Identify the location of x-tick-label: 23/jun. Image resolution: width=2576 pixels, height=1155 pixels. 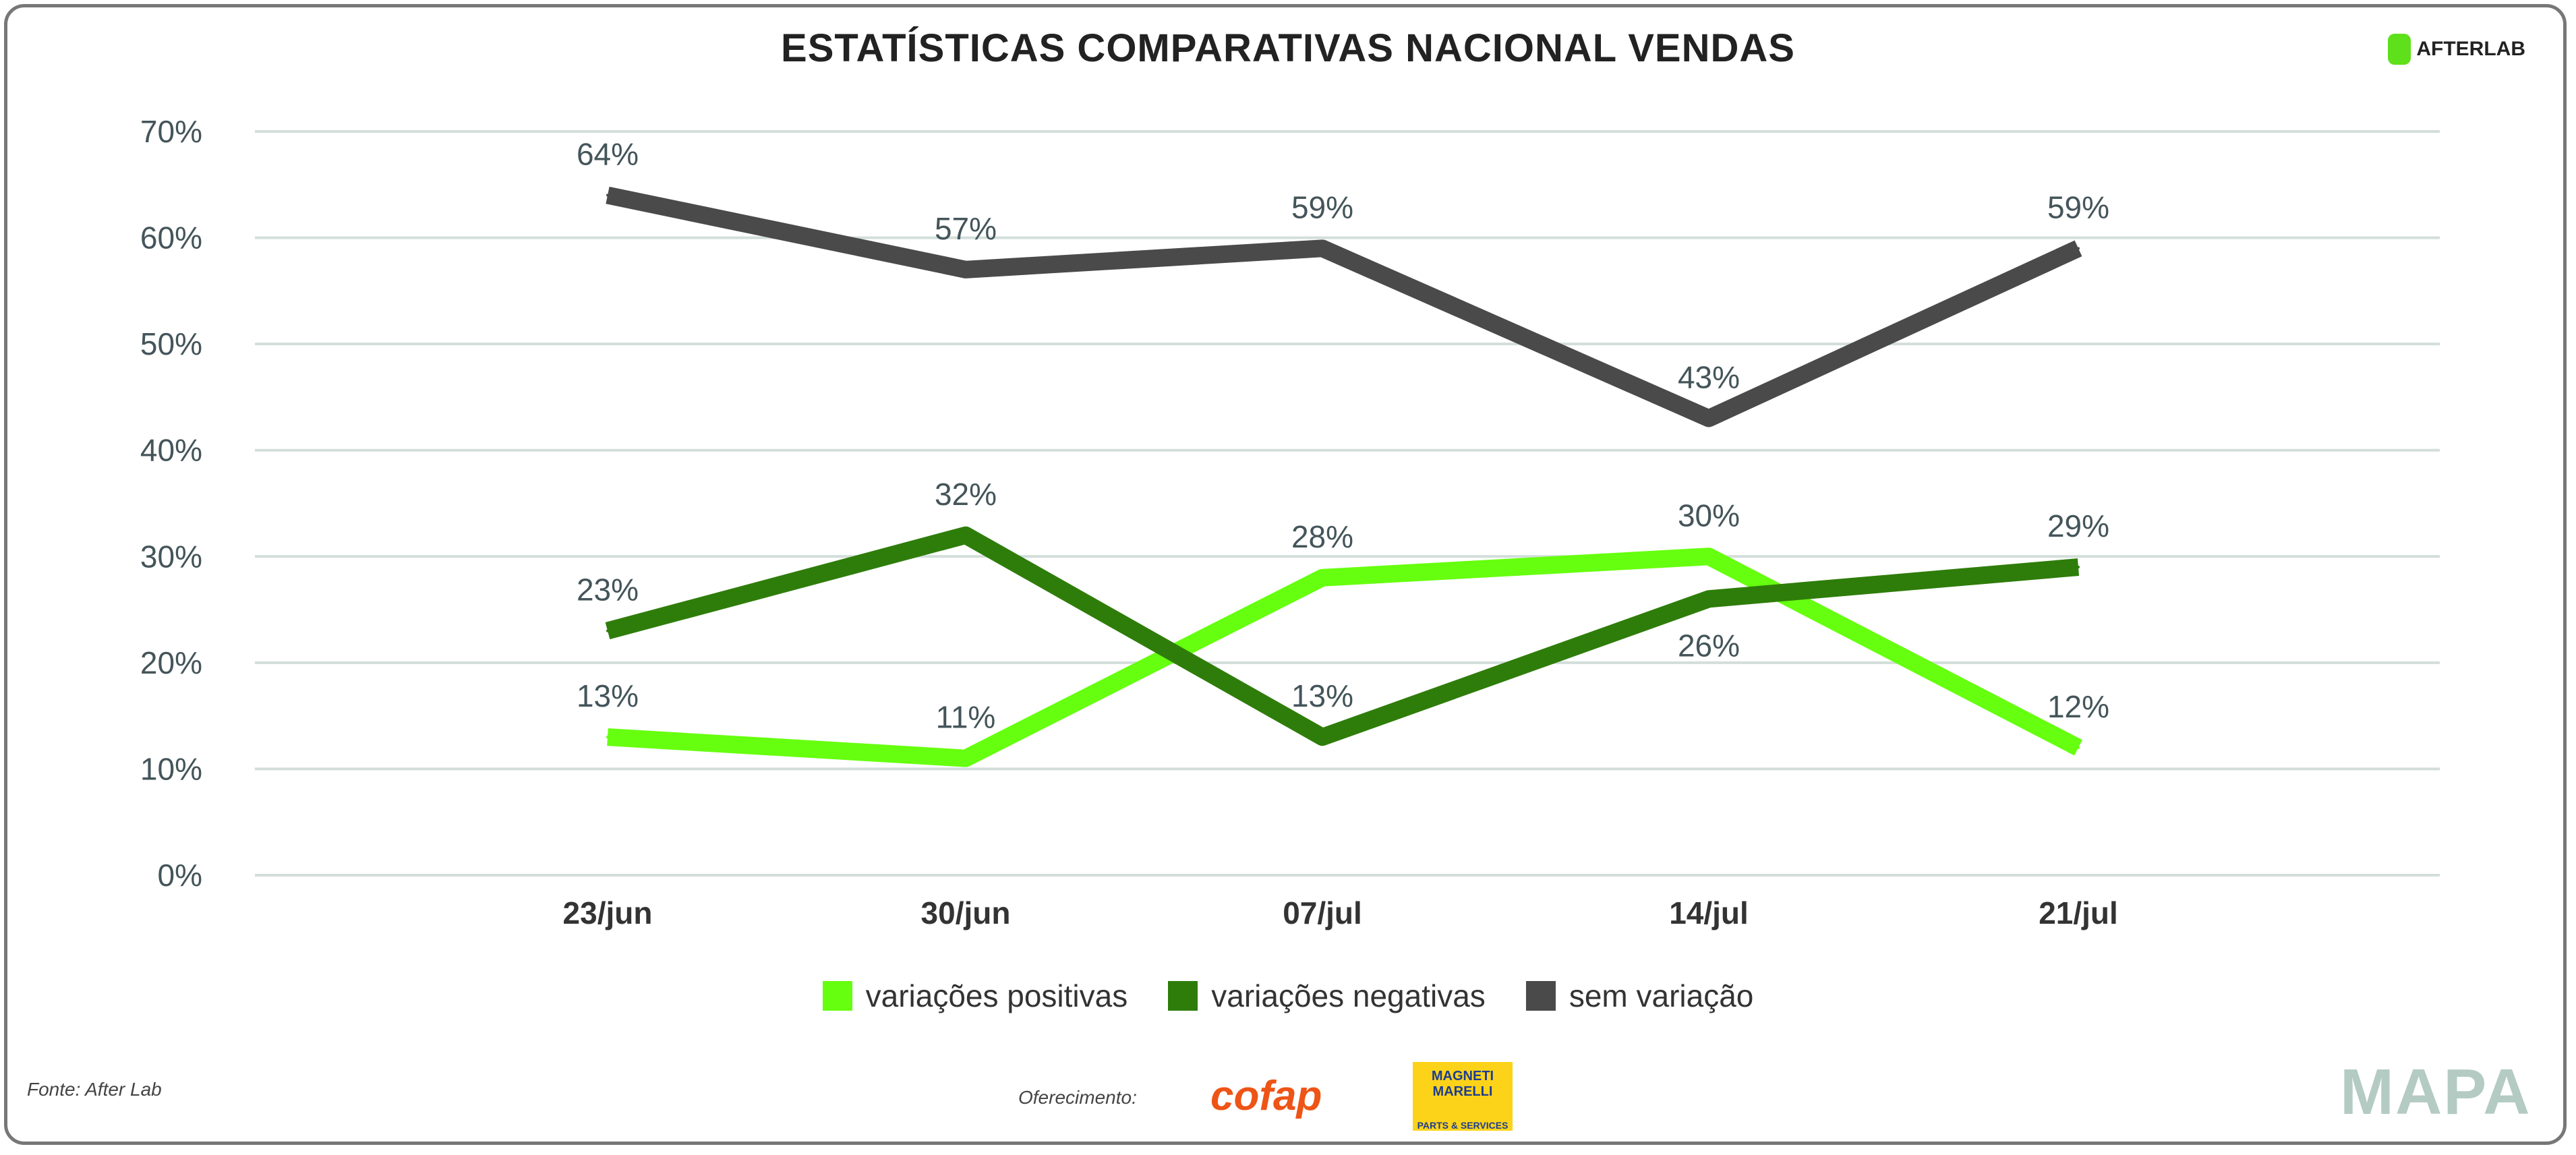
(608, 912).